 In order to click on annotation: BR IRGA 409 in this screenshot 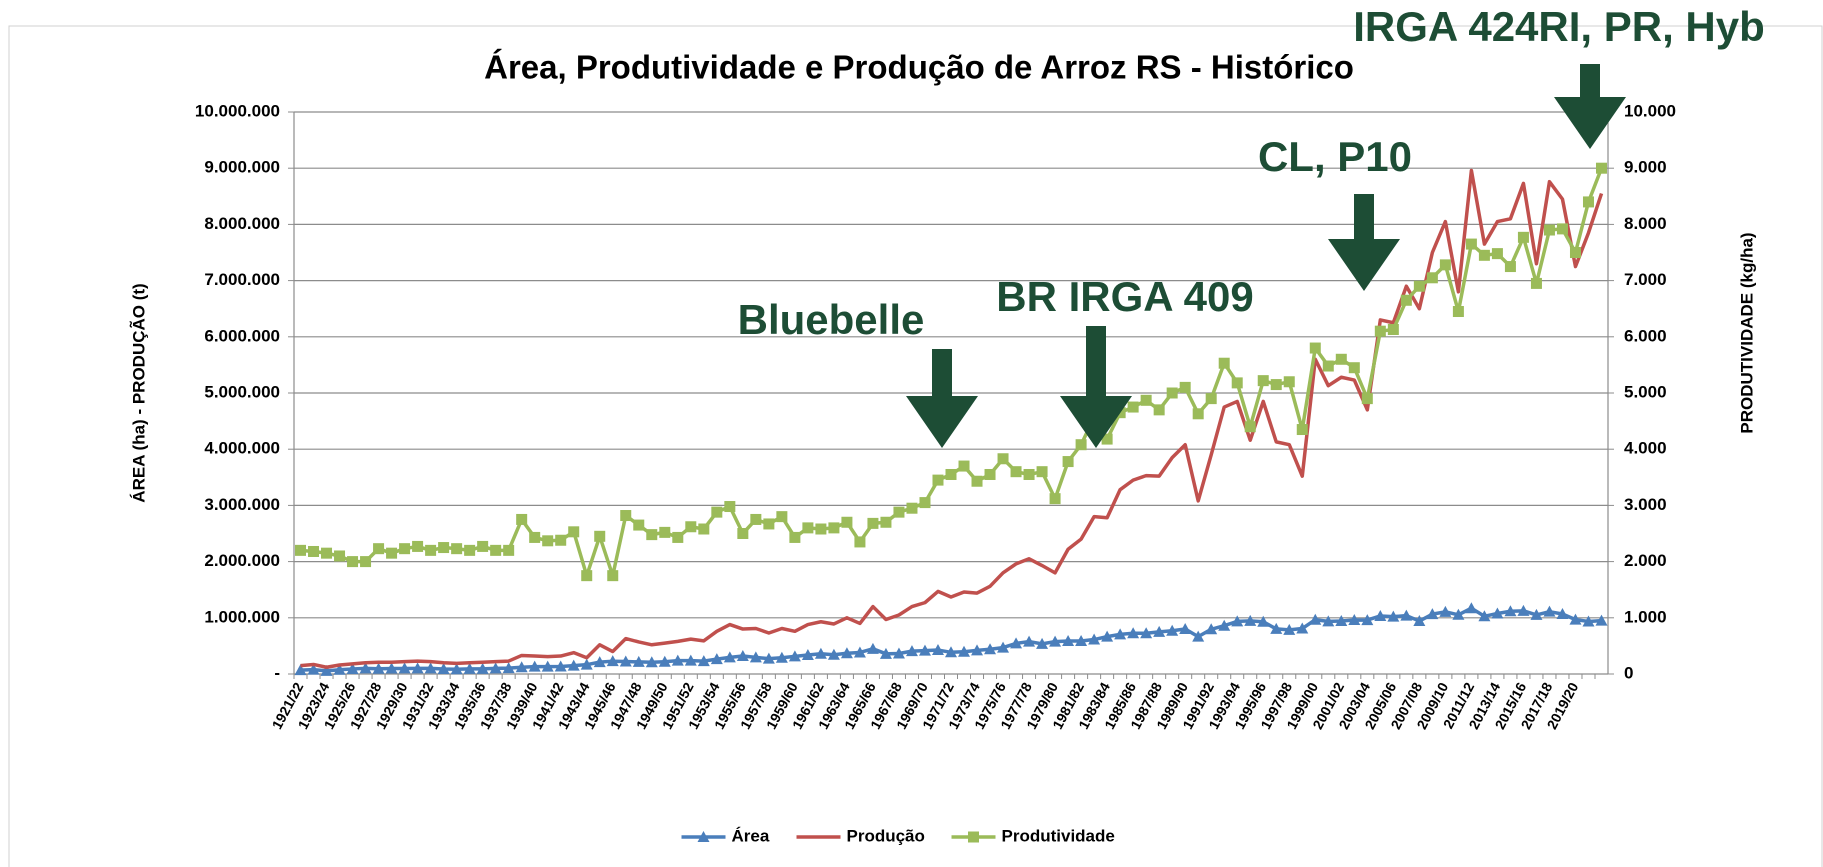, I will do `click(1125, 296)`.